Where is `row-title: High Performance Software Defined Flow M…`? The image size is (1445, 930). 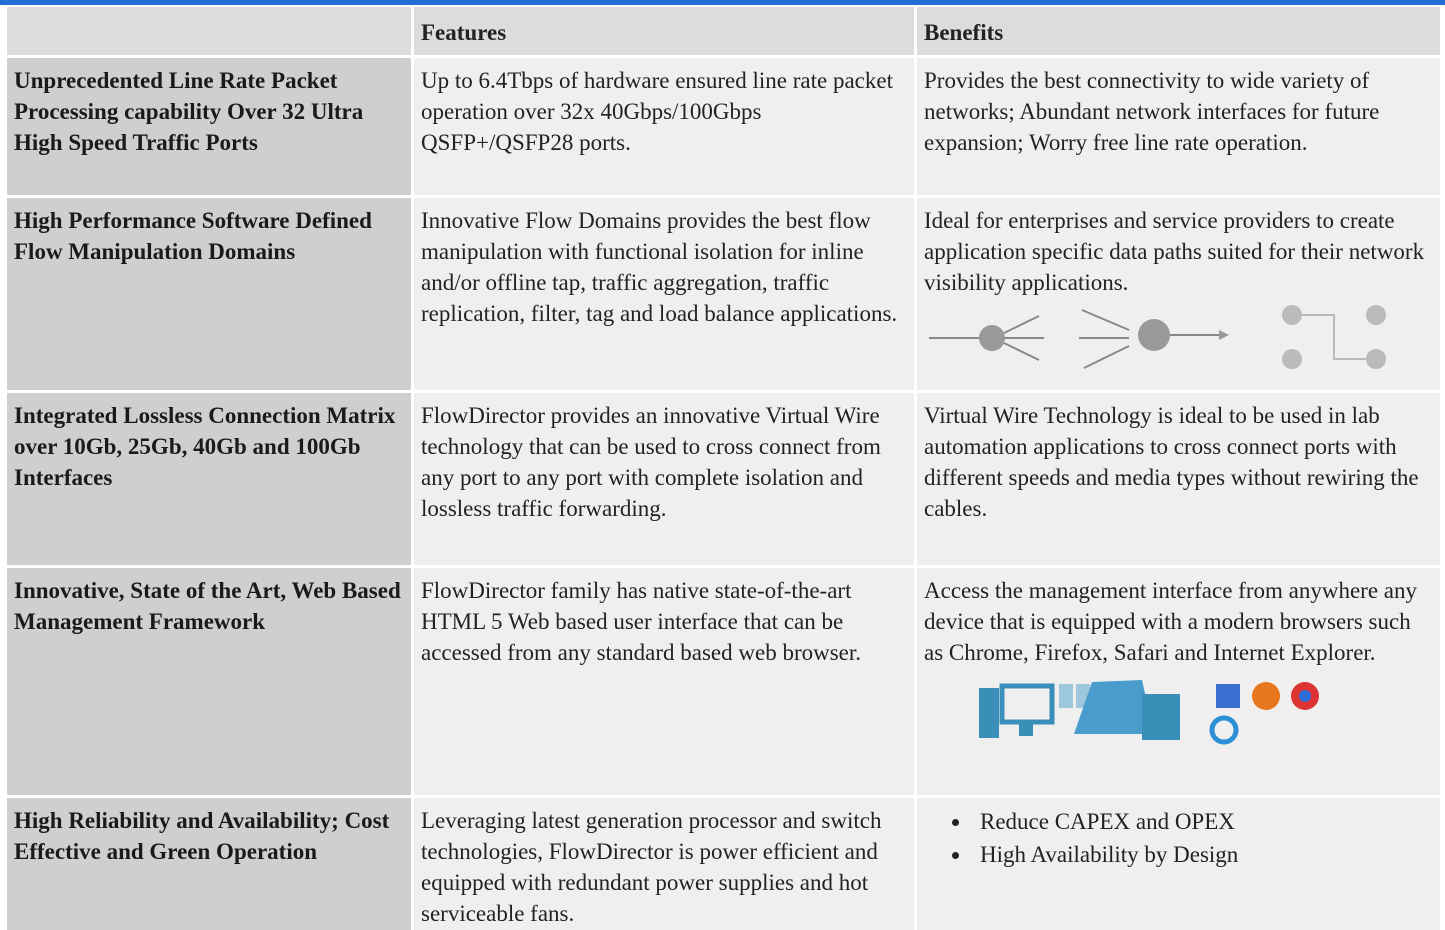
row-title: High Performance Software Defined Flow M… is located at coordinates (209, 294).